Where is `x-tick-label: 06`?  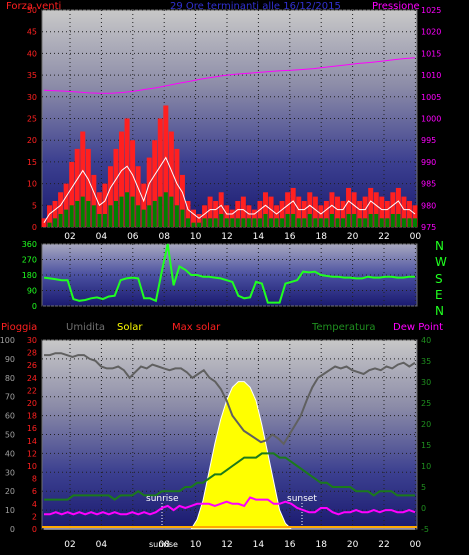 x-tick-label: 06 is located at coordinates (133, 237).